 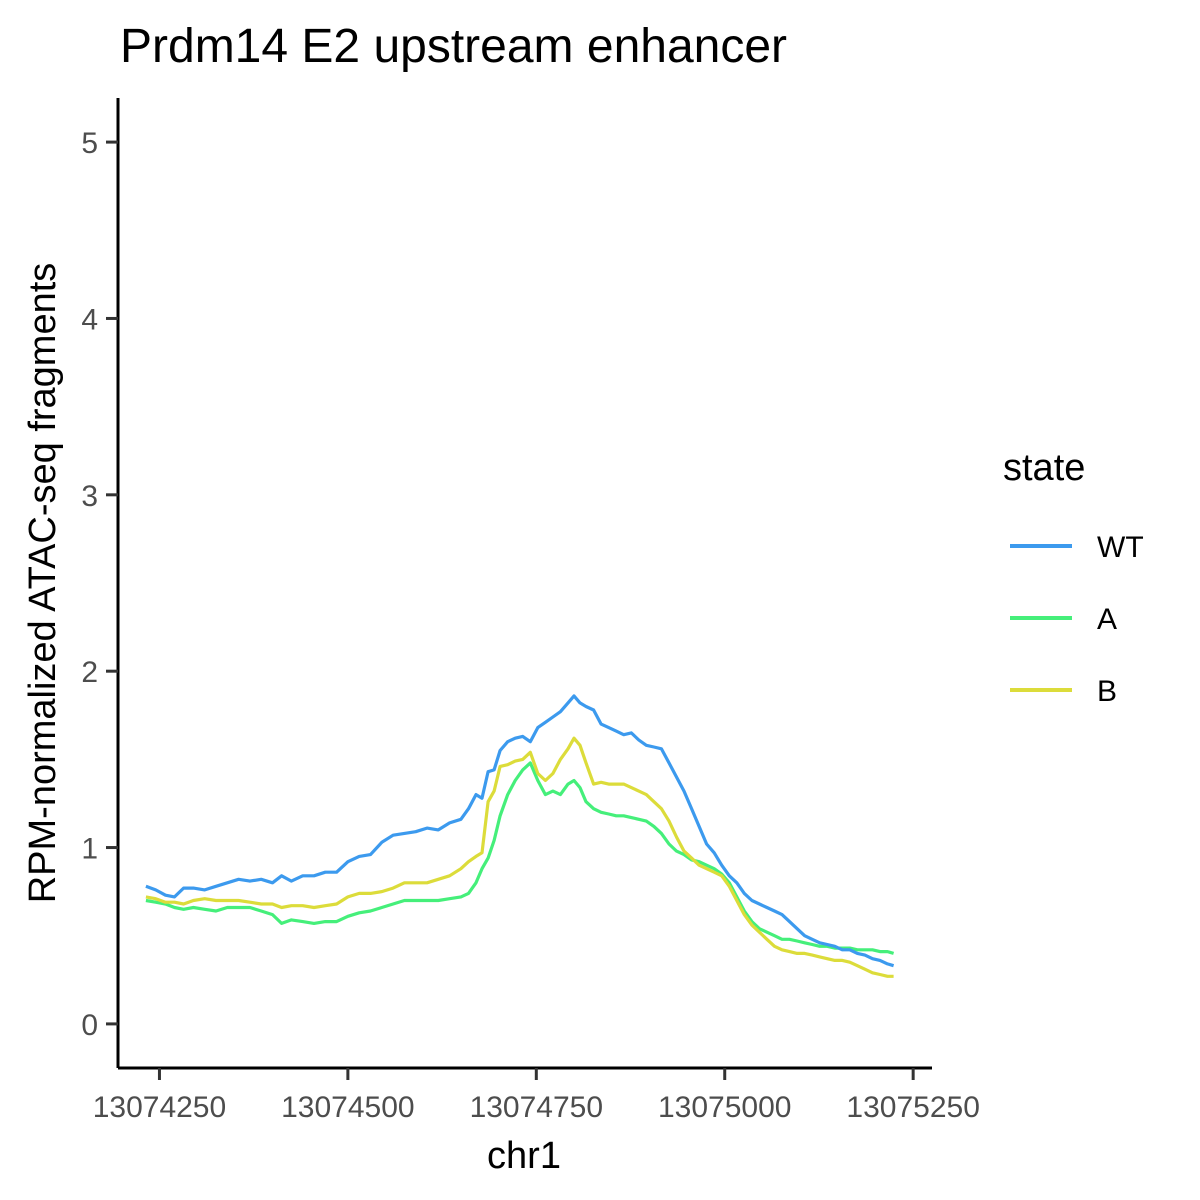 What do you see at coordinates (1077, 619) in the screenshot?
I see `legend-items: WT A B` at bounding box center [1077, 619].